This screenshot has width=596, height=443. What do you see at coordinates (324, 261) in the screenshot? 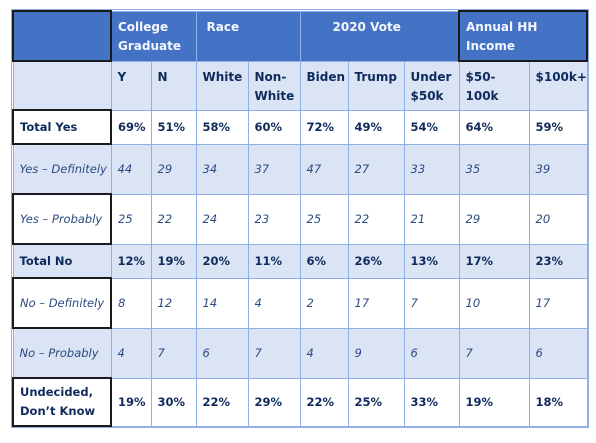
I see `table-cell: 6%` at bounding box center [324, 261].